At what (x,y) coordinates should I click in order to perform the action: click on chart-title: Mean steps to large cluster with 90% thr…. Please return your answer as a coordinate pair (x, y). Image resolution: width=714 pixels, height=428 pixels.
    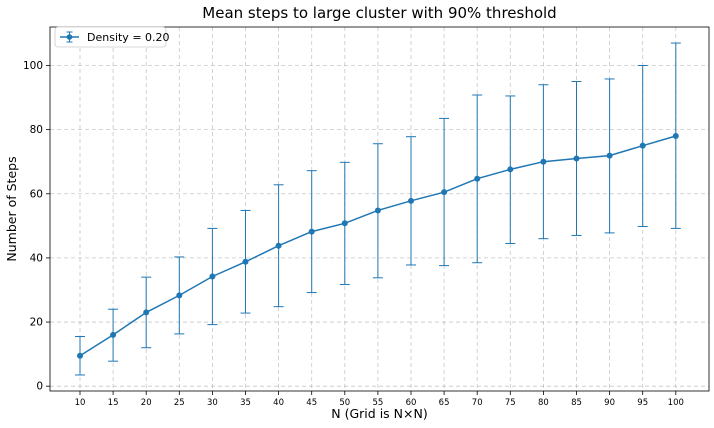
    Looking at the image, I should click on (379, 13).